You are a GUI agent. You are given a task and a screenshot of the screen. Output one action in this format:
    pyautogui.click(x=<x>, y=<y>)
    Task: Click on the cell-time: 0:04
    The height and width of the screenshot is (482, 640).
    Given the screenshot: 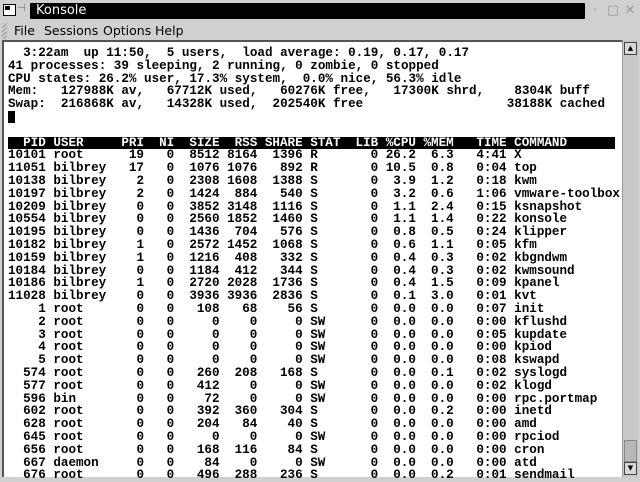 What is the action you would take?
    pyautogui.click(x=491, y=168)
    